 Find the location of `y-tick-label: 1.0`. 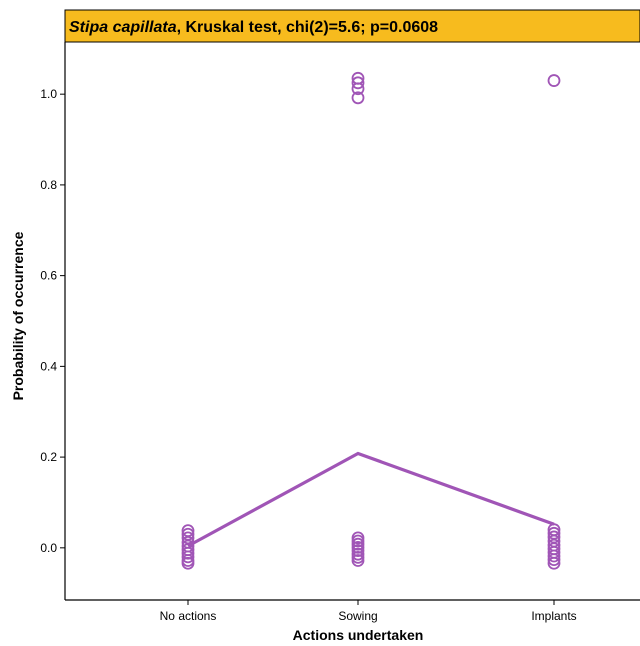

y-tick-label: 1.0 is located at coordinates (48, 94).